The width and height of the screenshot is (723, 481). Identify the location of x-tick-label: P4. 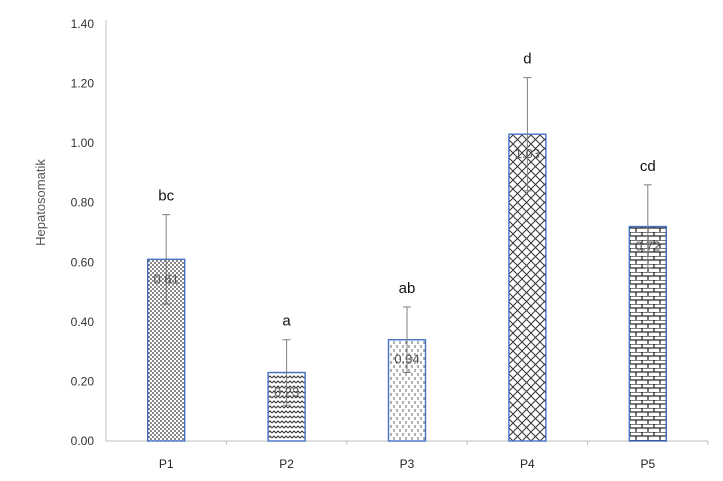
(527, 464).